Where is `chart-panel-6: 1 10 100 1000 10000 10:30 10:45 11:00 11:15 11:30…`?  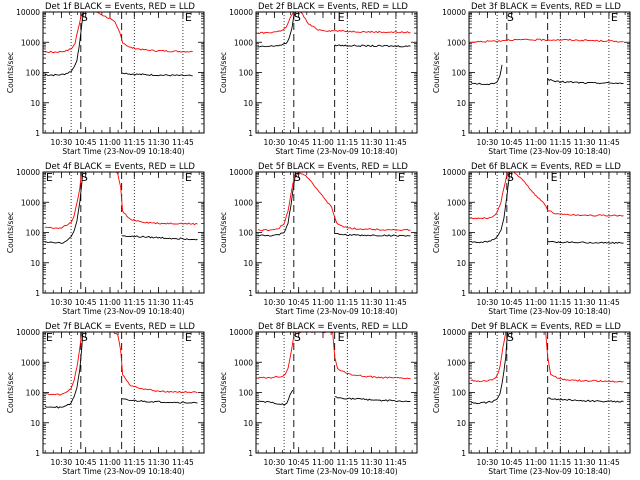 chart-panel-6: 1 10 100 1000 10000 10:30 10:45 11:00 11:15 11:30… is located at coordinates (531, 239).